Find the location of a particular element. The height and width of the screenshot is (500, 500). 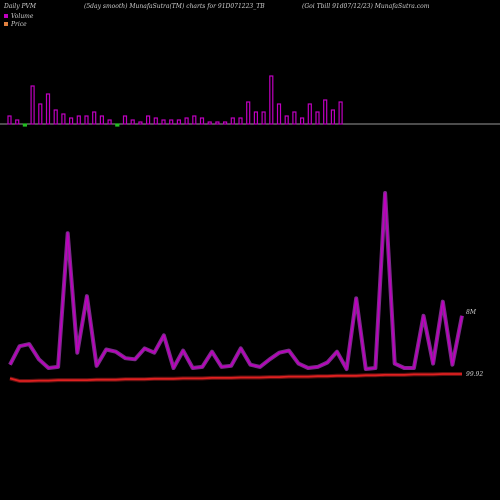

price-line is located at coordinates (235, 377).